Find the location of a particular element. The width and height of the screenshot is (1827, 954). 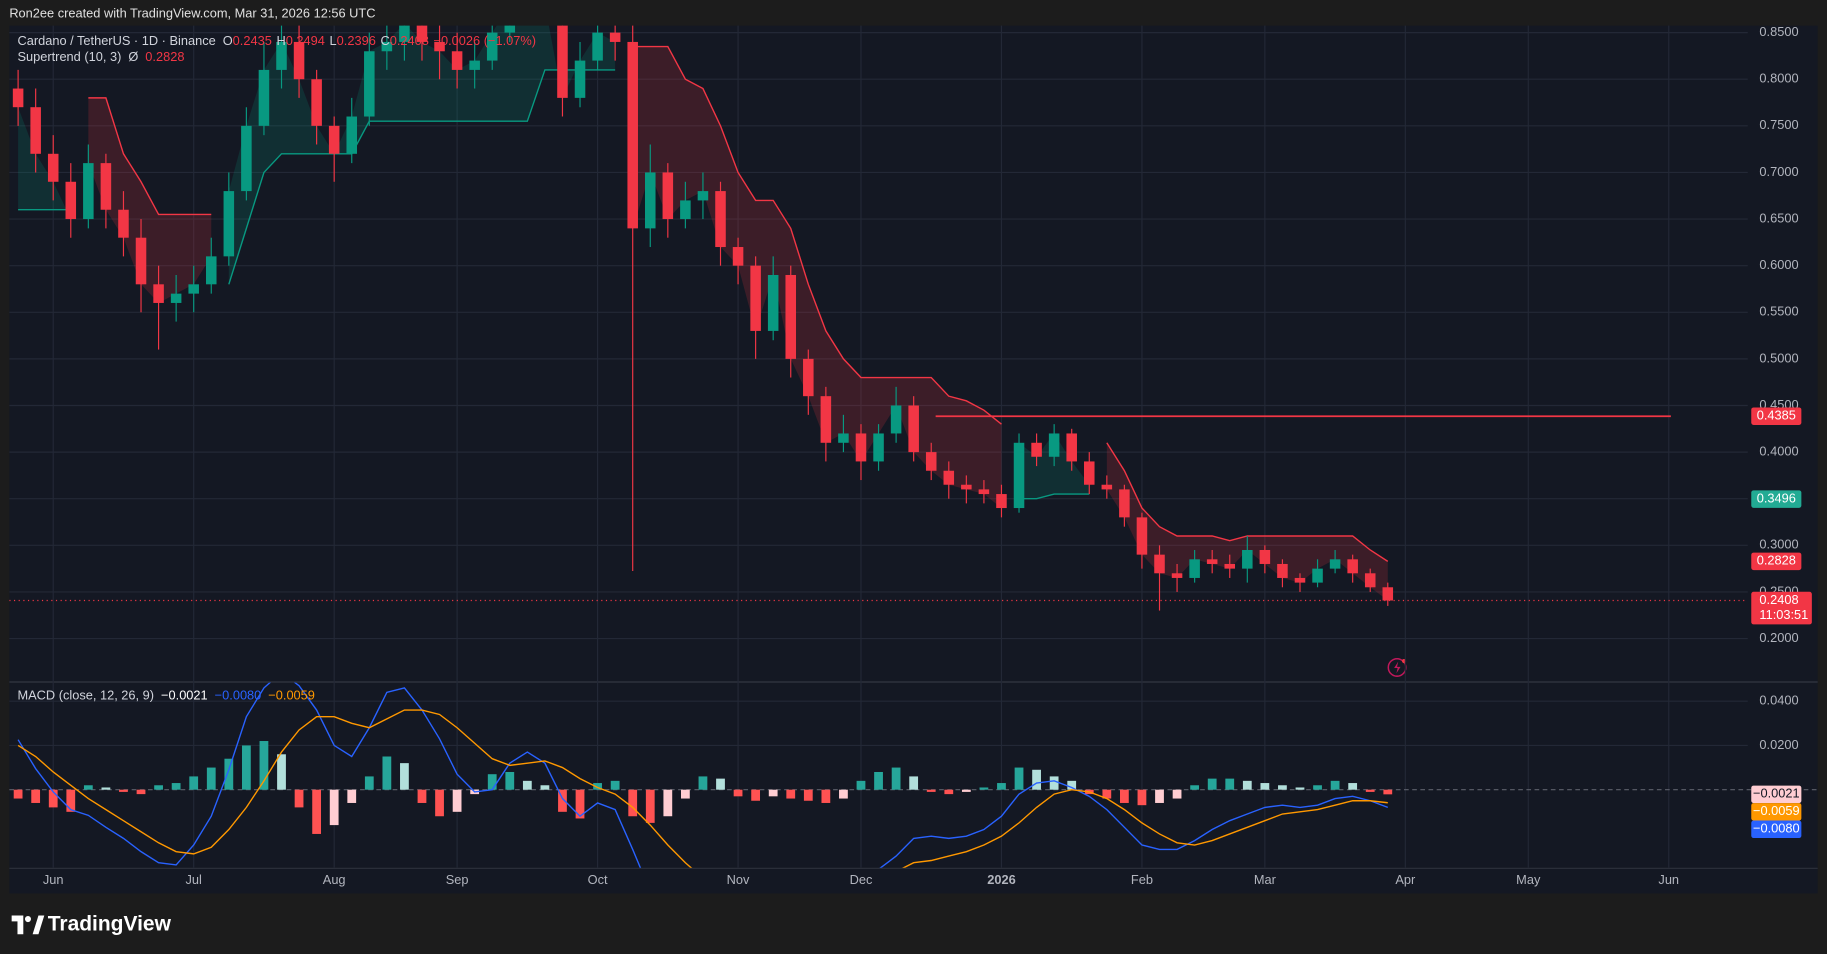

x-tick-label: Oct is located at coordinates (598, 879).